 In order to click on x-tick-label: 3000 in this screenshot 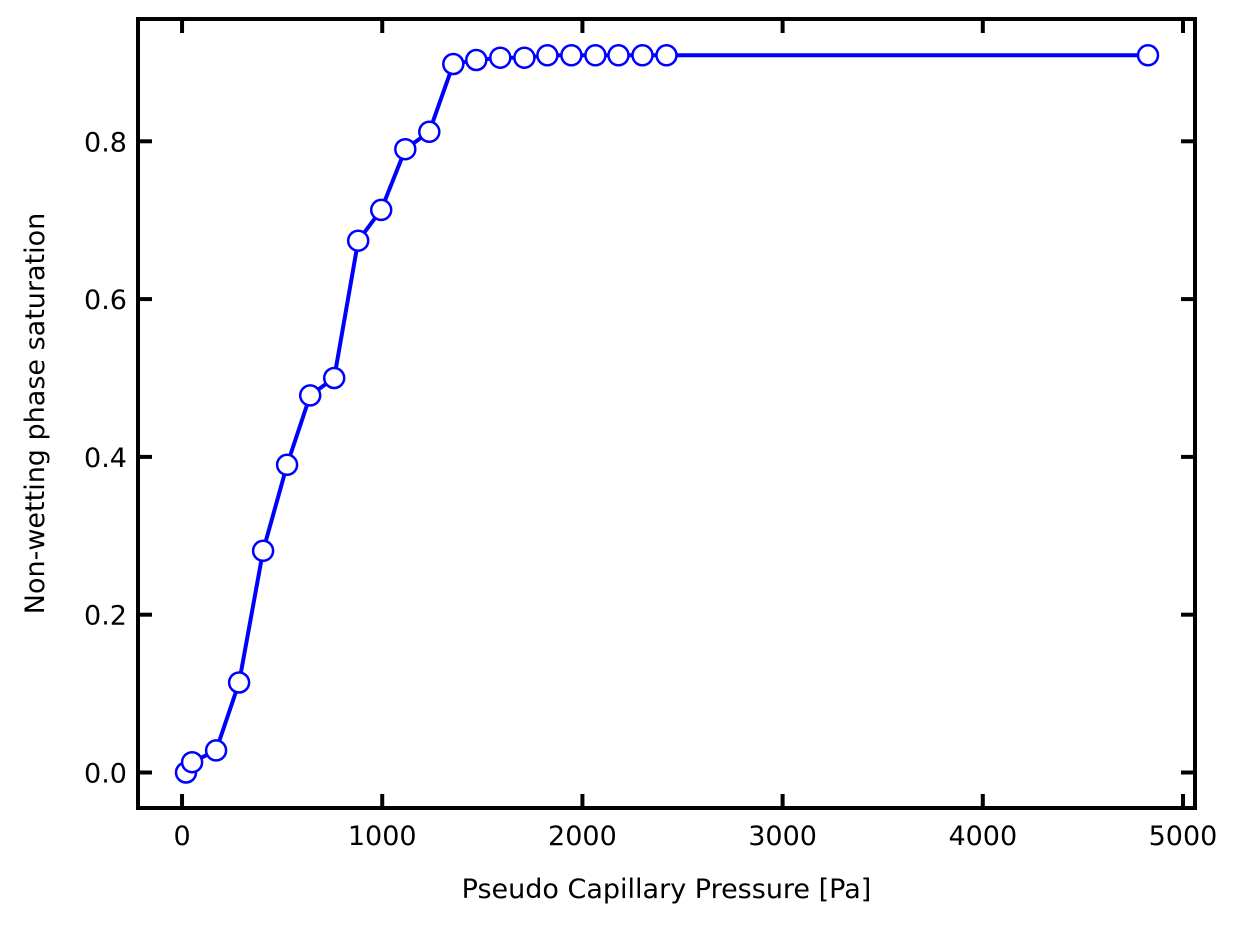, I will do `click(782, 836)`.